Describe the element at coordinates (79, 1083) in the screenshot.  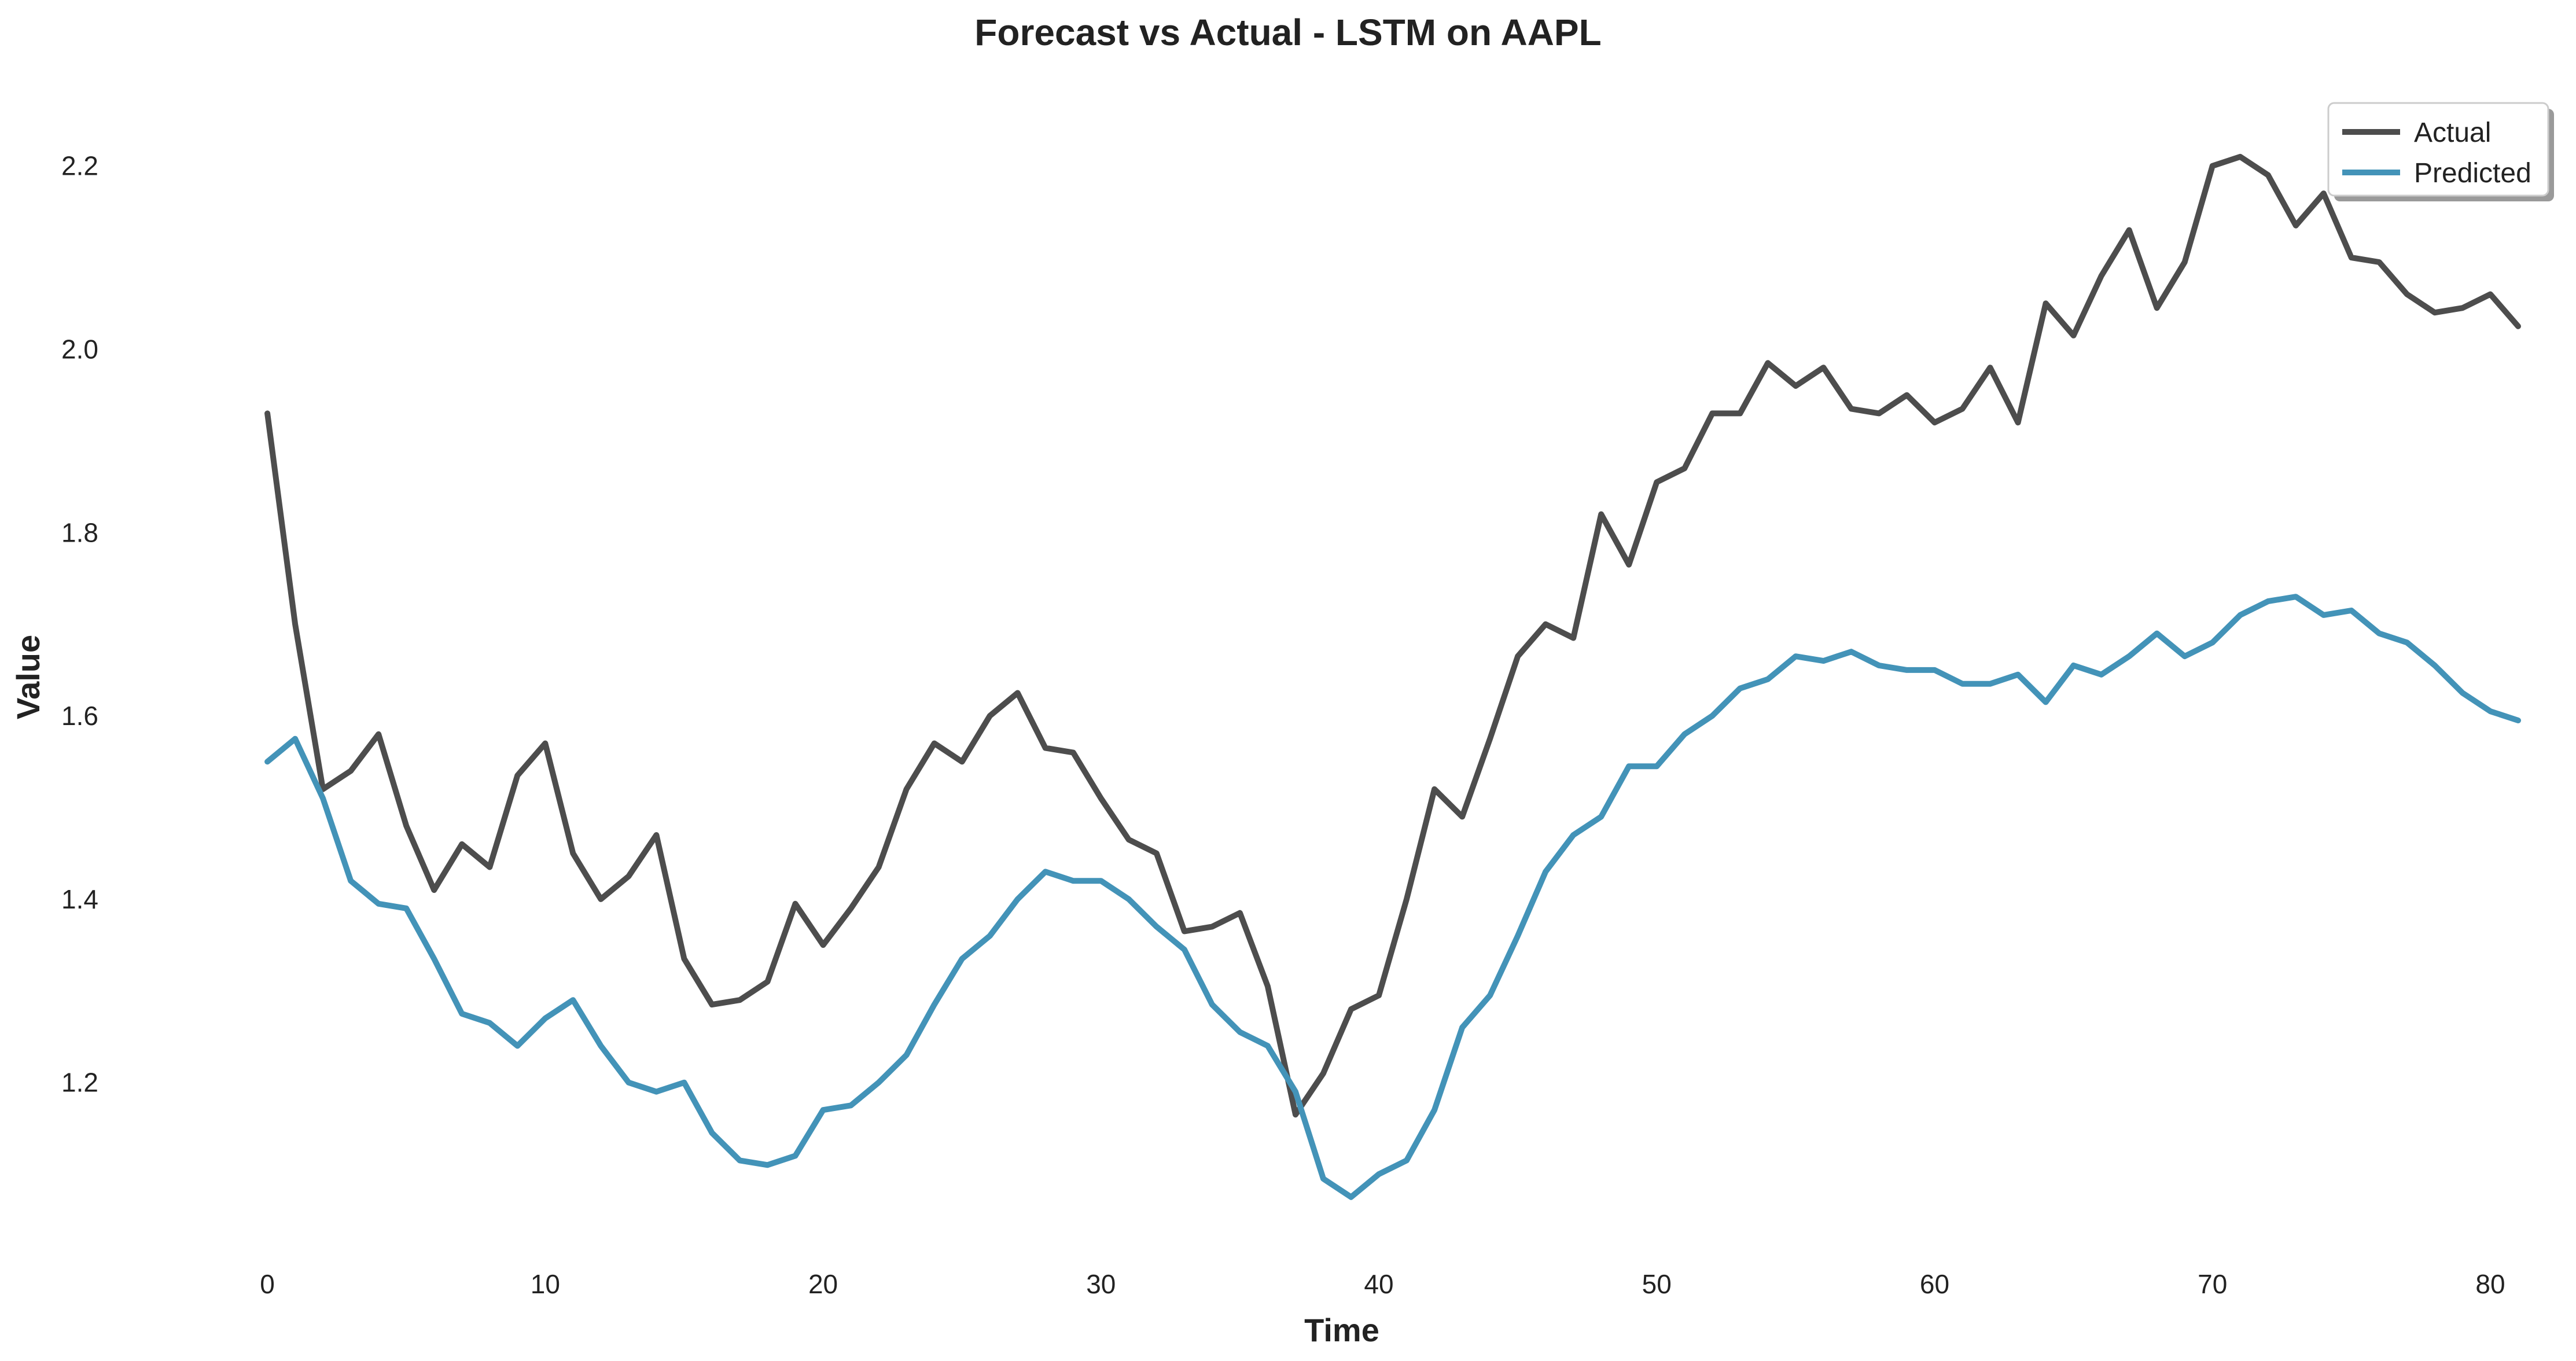
I see `y-tick-label: 1.2` at that location.